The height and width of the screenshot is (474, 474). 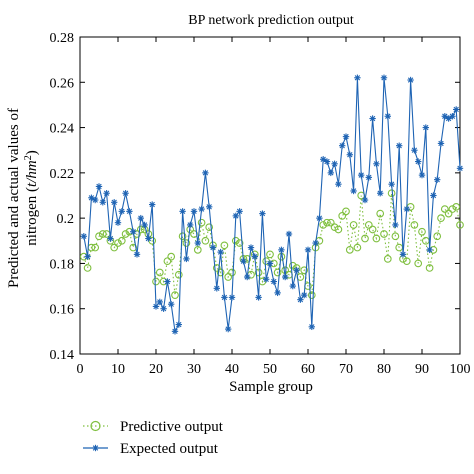 I want to click on y-axis-label-line1: Predicted and actual values of, so click(x=14, y=198).